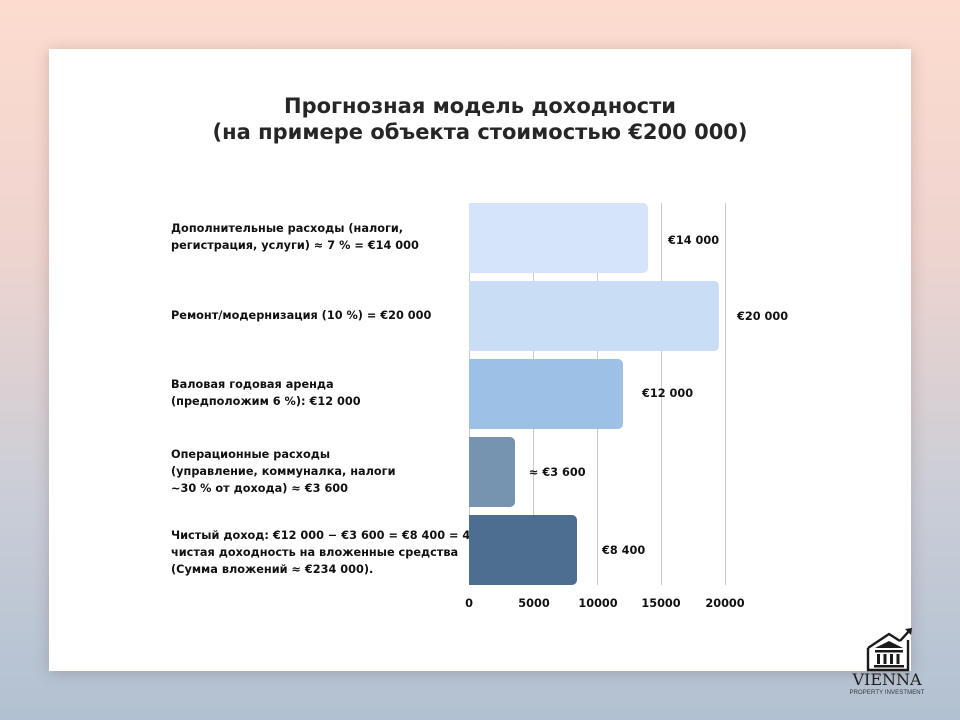 Image resolution: width=960 pixels, height=720 pixels. I want to click on bank-building-icon, so click(889, 650).